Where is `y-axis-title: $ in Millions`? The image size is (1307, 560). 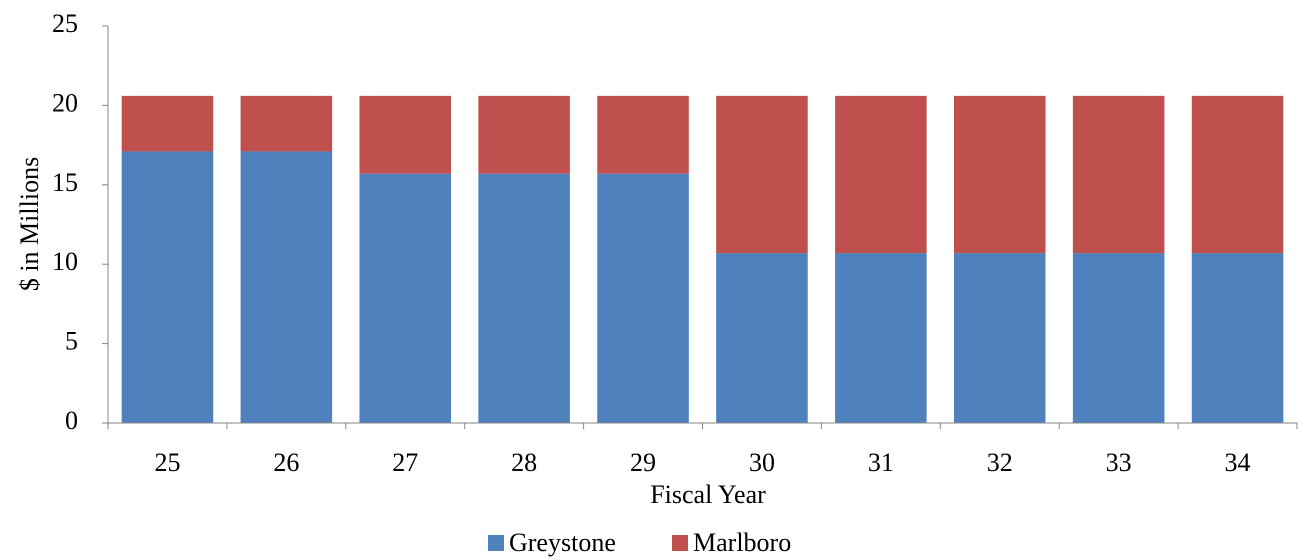 y-axis-title: $ in Millions is located at coordinates (29, 224).